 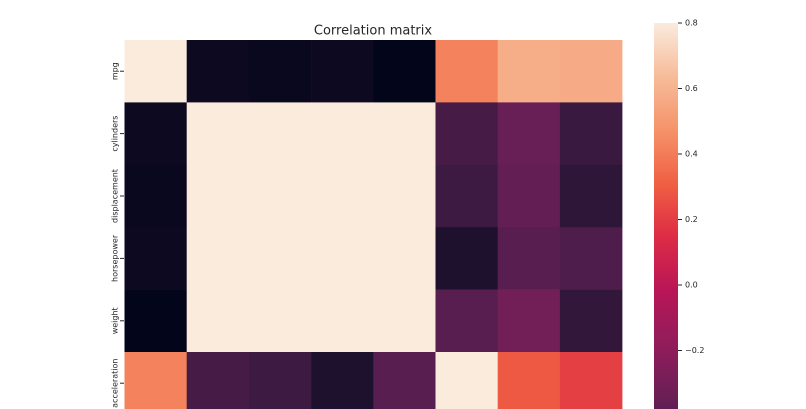 I want to click on colorbar-tick-label: −0.2, so click(x=694, y=350).